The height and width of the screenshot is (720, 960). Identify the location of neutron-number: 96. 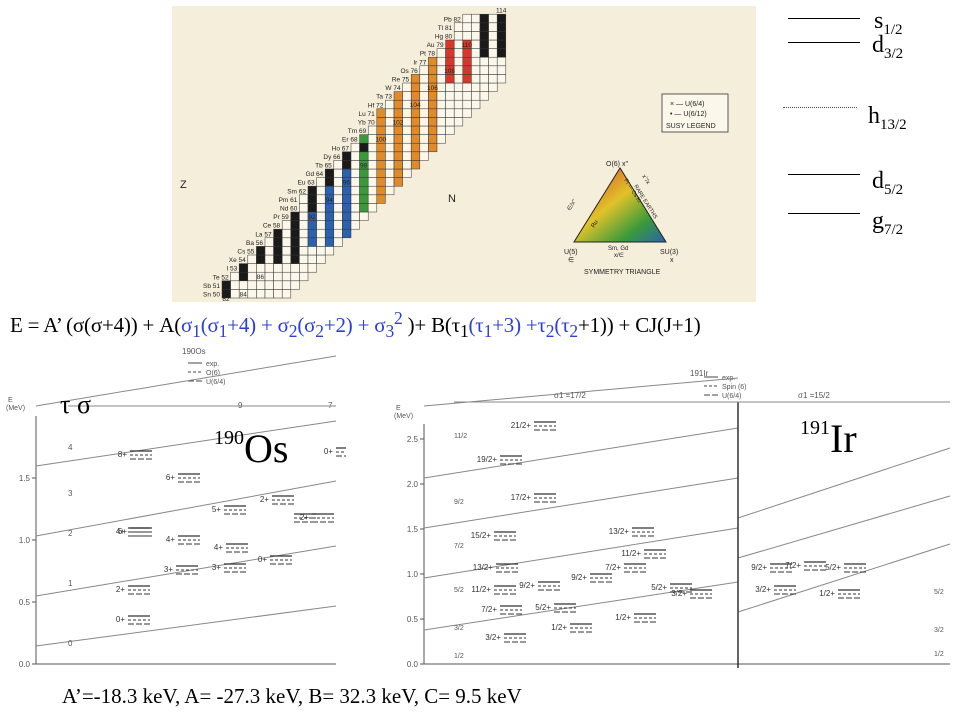
(347, 183).